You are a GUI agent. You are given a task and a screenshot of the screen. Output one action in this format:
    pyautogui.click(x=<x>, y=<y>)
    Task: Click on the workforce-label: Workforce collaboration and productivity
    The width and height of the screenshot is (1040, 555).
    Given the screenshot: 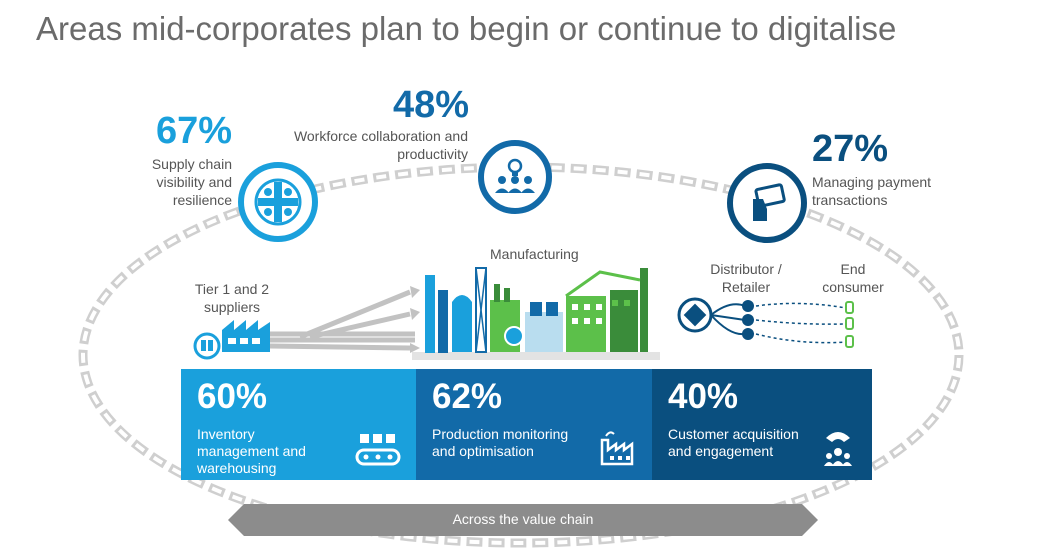 What is the action you would take?
    pyautogui.click(x=380, y=145)
    